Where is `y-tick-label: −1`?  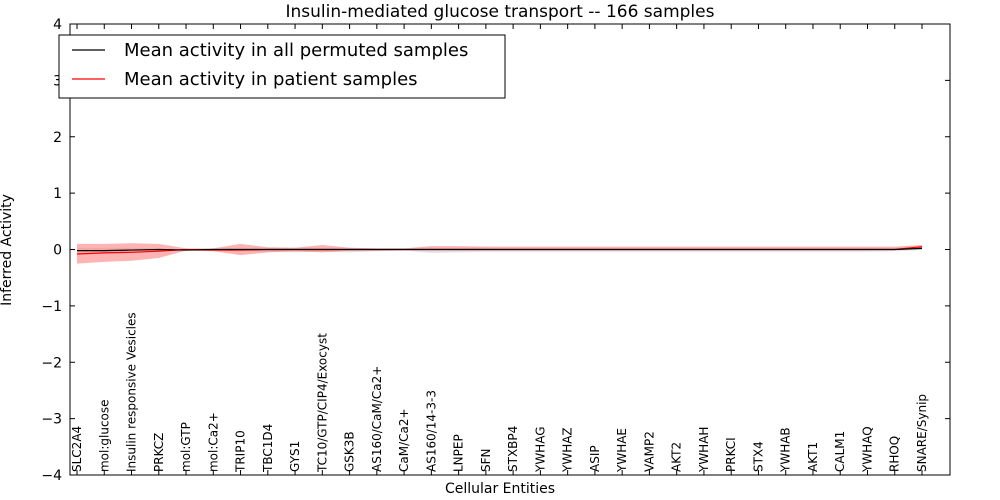
y-tick-label: −1 is located at coordinates (51, 307).